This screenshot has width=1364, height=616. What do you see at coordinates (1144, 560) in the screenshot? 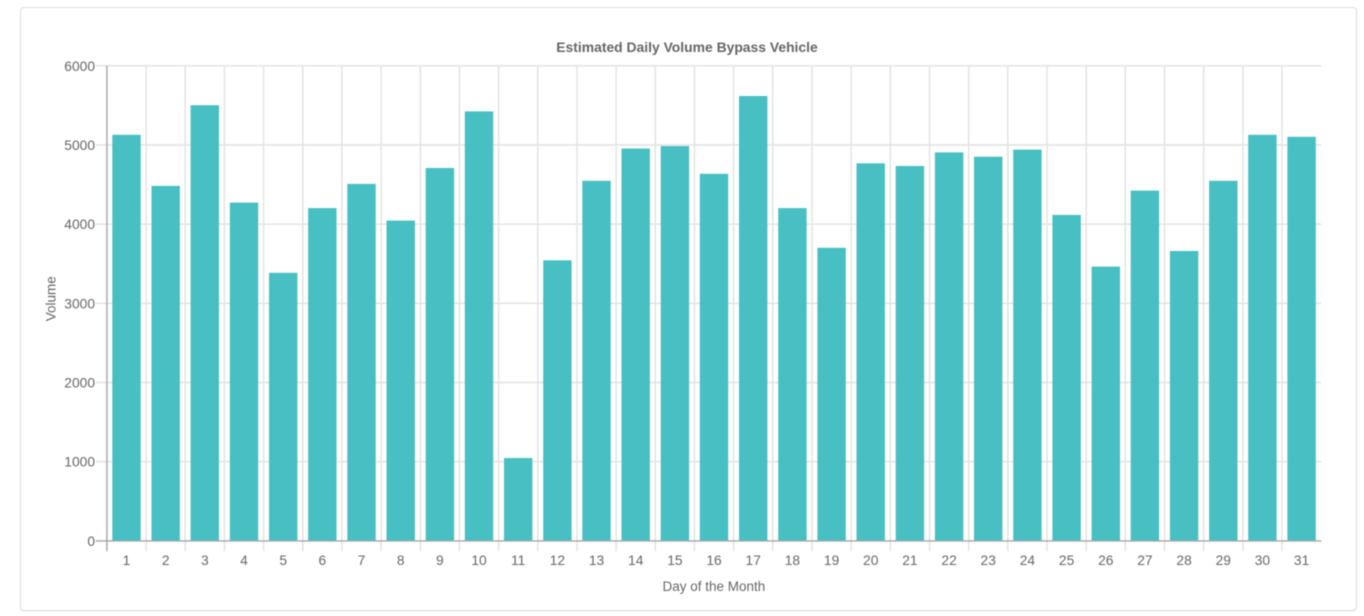
I see `svg-text: 27` at bounding box center [1144, 560].